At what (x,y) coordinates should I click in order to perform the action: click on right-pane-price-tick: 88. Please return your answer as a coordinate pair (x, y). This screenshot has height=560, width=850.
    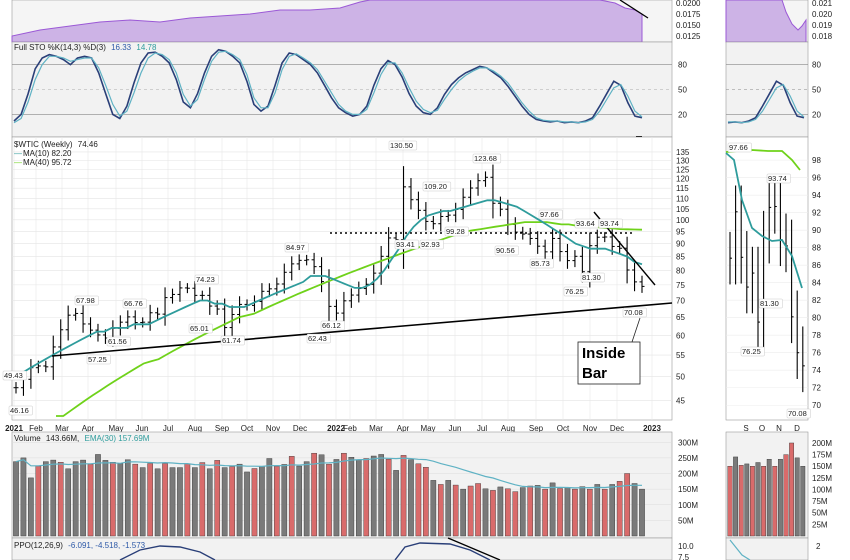
    Looking at the image, I should click on (816, 248).